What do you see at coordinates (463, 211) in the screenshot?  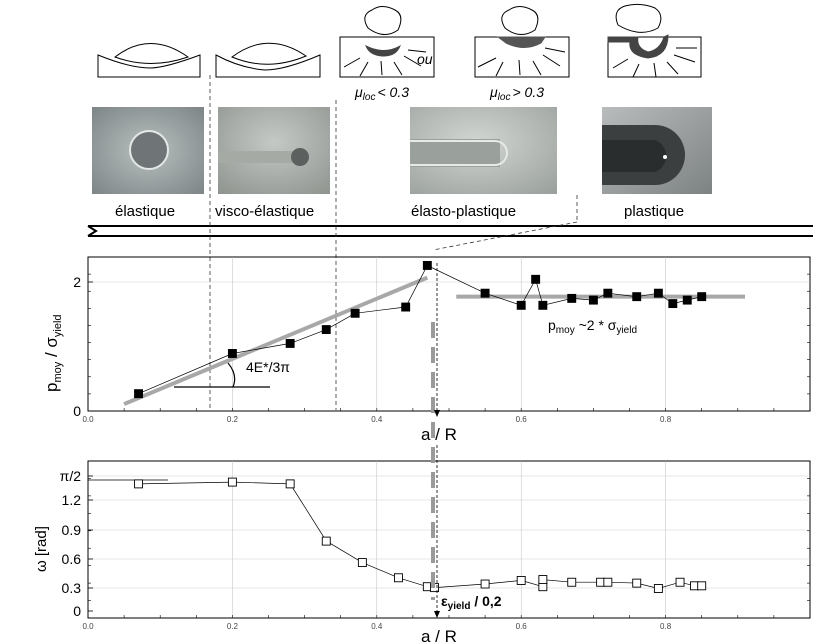 I see `regime-label-elasto-plastic: élasto-plastique` at bounding box center [463, 211].